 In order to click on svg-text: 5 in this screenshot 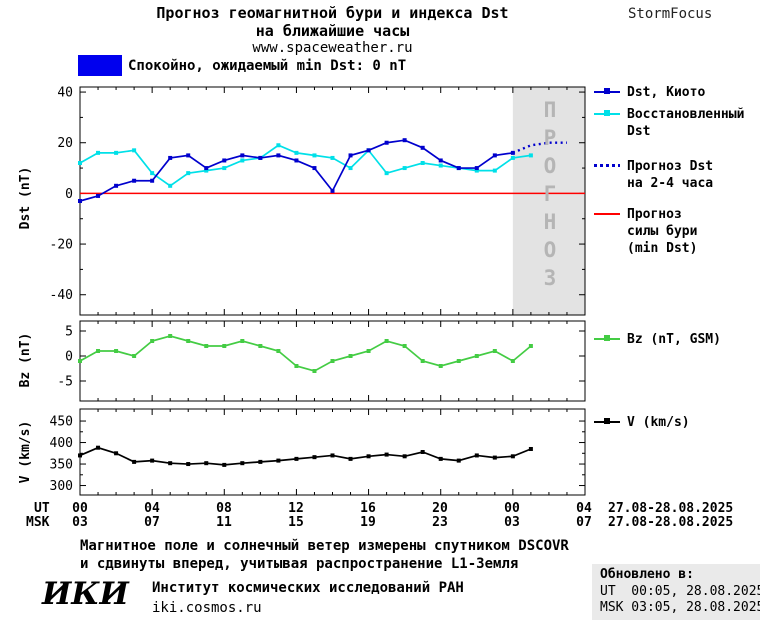, I will do `click(69, 332)`.